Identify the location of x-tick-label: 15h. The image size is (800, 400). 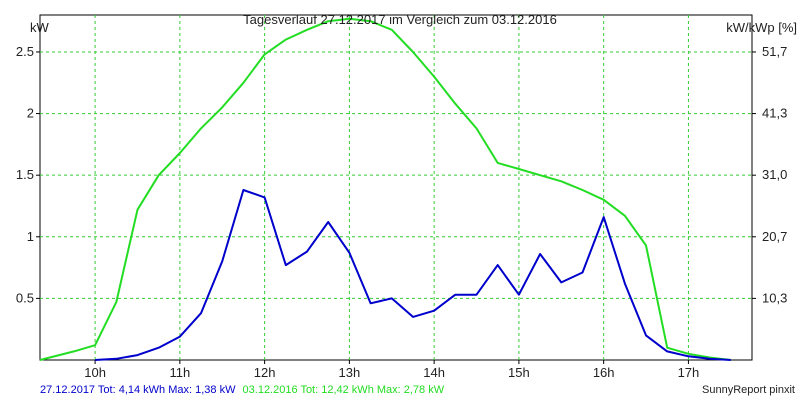
(519, 372).